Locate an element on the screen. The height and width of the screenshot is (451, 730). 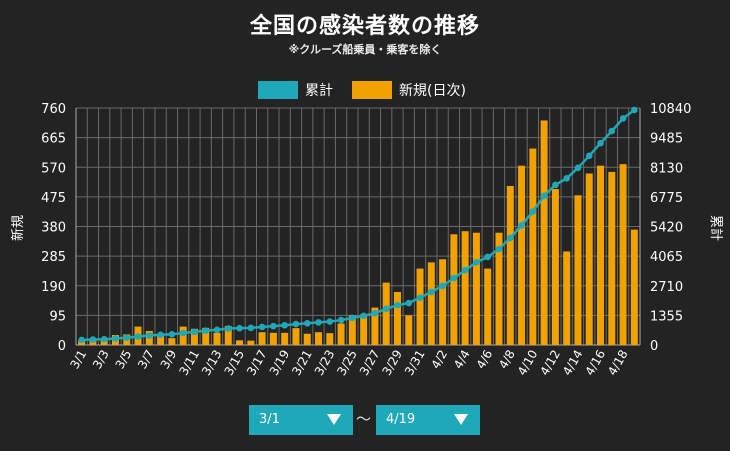
date-to-select: 4/19 is located at coordinates (428, 420).